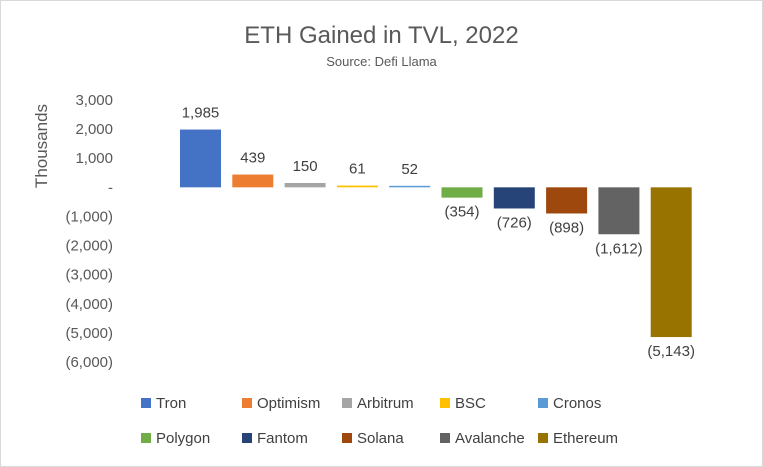 The width and height of the screenshot is (763, 467). What do you see at coordinates (282, 438) in the screenshot?
I see `legend-label: Fantom` at bounding box center [282, 438].